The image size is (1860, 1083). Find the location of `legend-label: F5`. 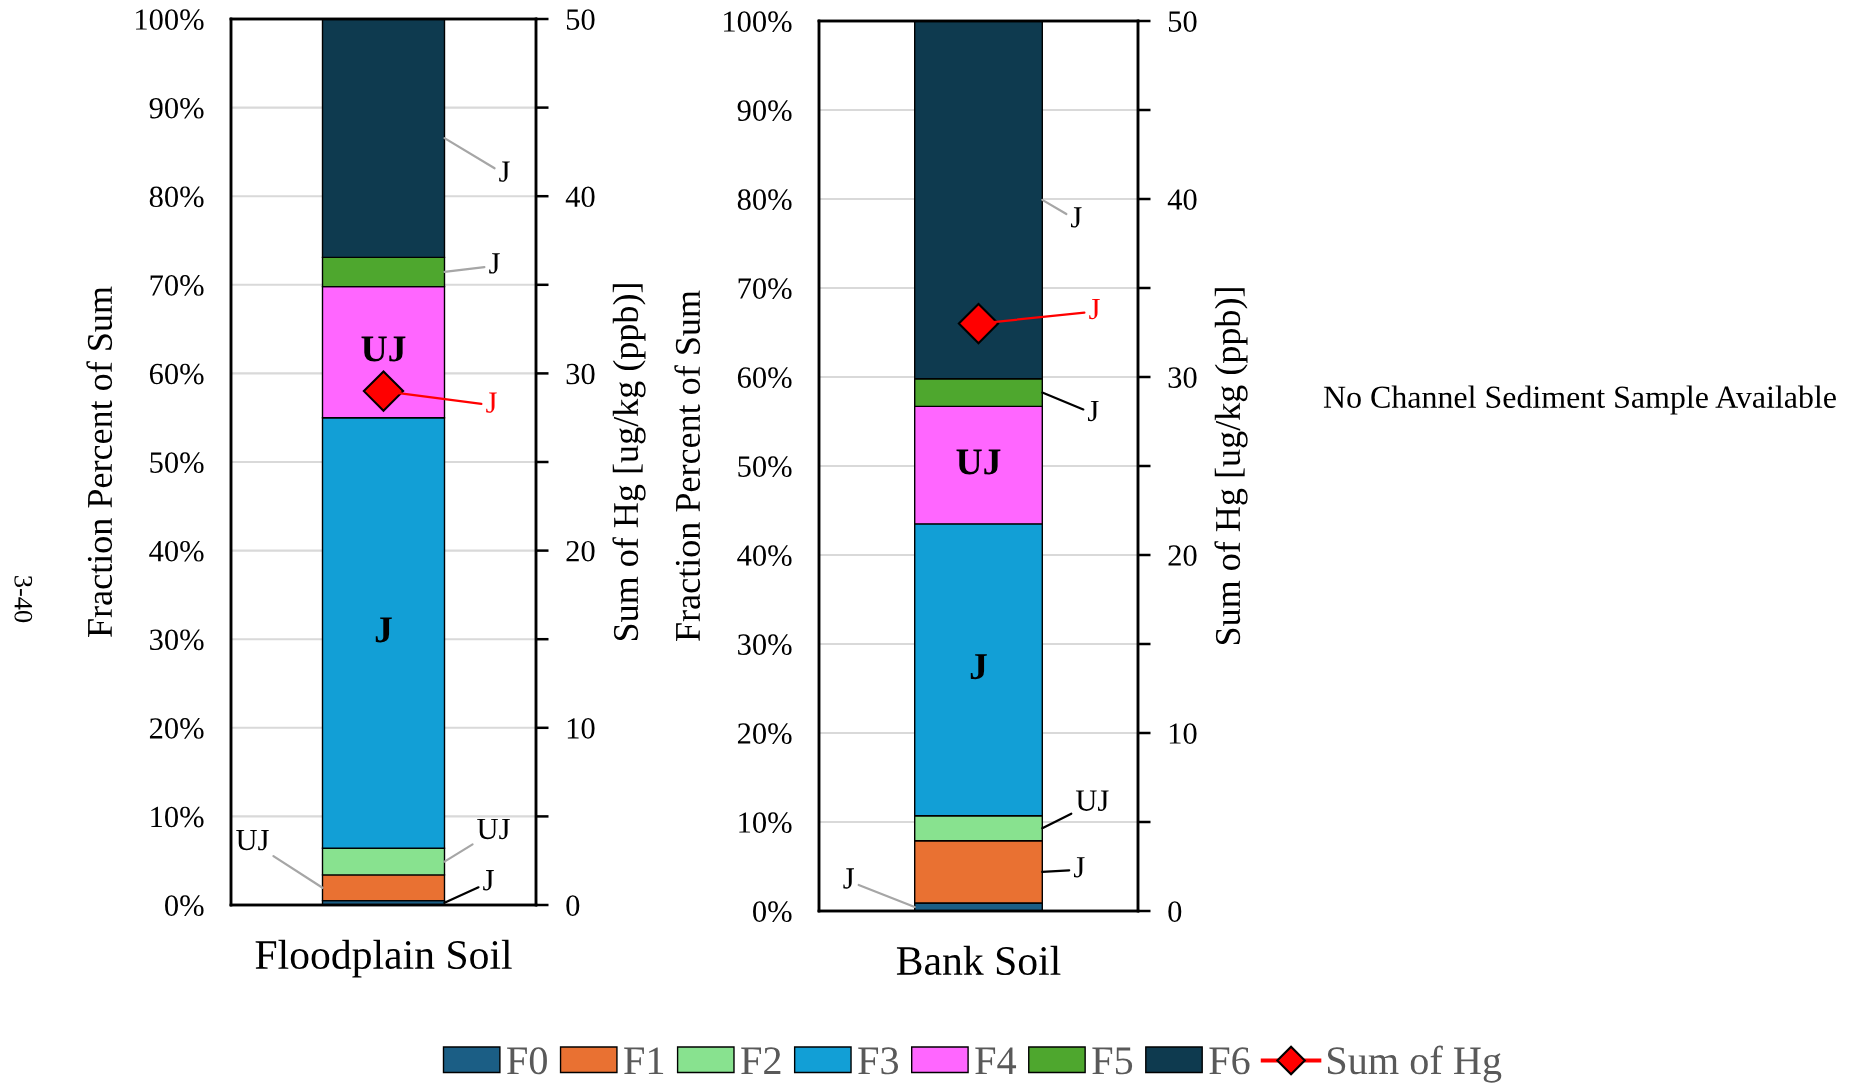

legend-label: F5 is located at coordinates (1112, 1061).